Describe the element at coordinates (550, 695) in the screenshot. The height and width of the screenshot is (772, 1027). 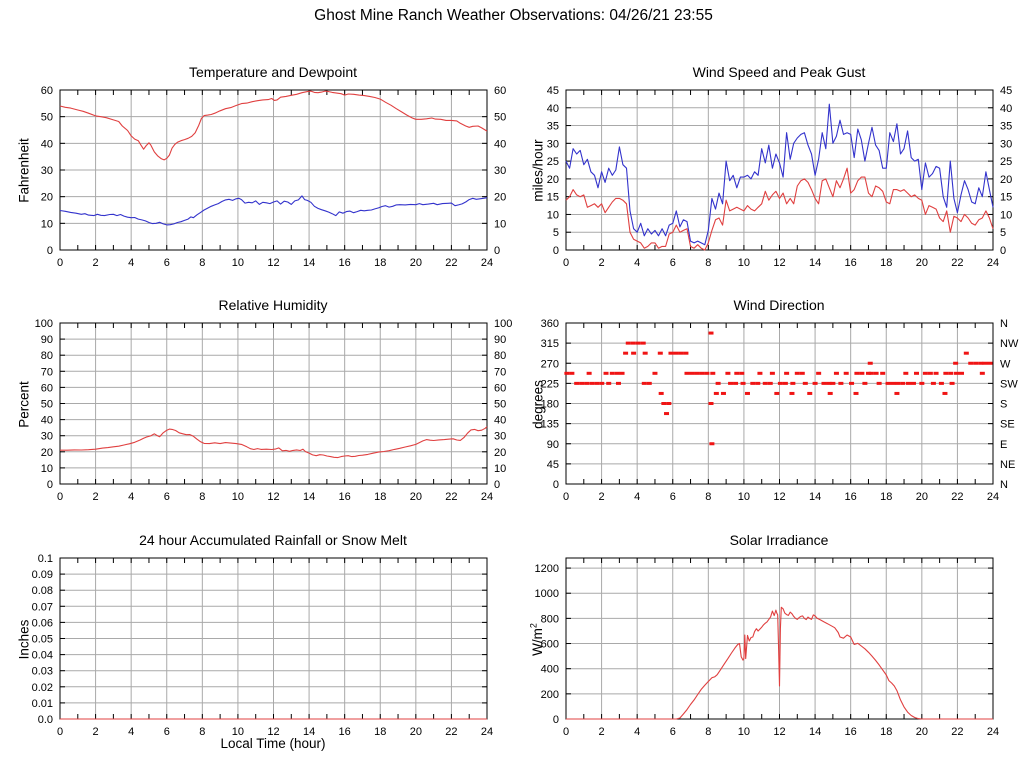
I see `svg-text: 200` at that location.